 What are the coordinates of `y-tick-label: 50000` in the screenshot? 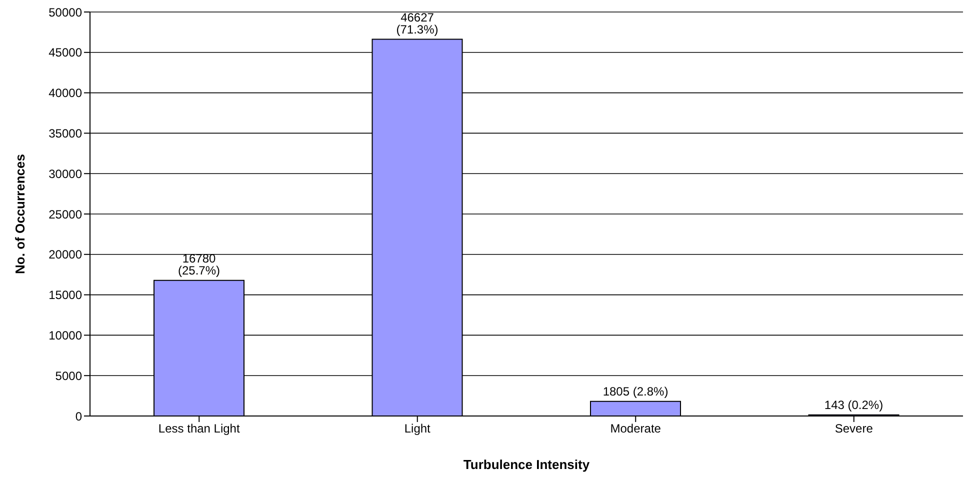 It's located at (65, 12).